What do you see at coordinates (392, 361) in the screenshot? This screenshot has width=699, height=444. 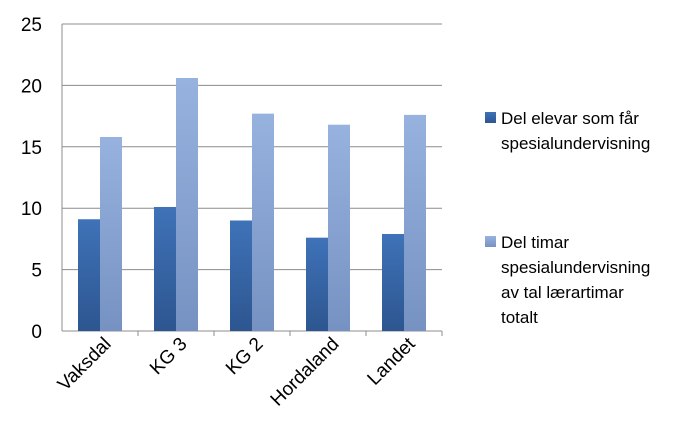 I see `x-category-label: Landet` at bounding box center [392, 361].